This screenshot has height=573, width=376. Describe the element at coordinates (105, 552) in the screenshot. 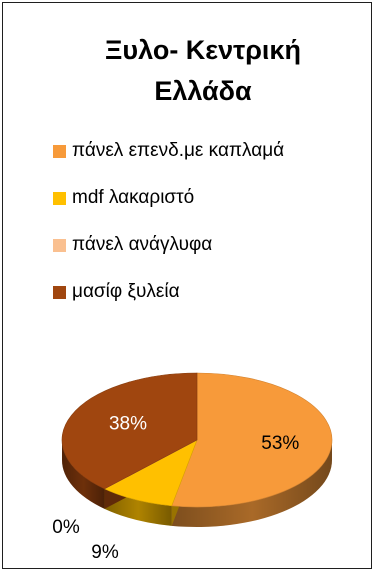

I see `slice-lacquered-mdf-label: 9%` at that location.